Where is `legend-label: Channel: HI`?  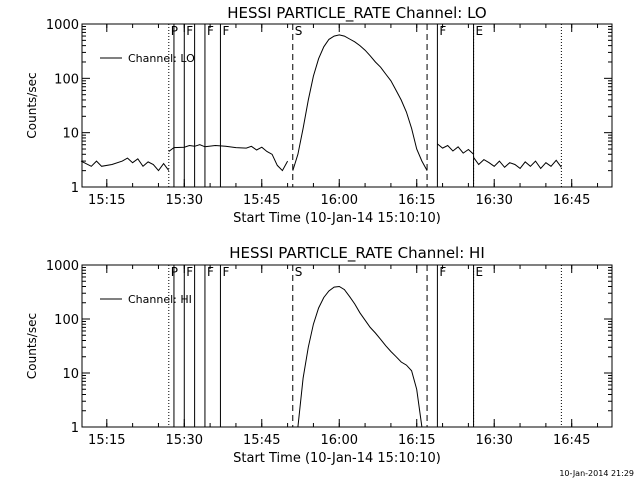 legend-label: Channel: HI is located at coordinates (160, 299).